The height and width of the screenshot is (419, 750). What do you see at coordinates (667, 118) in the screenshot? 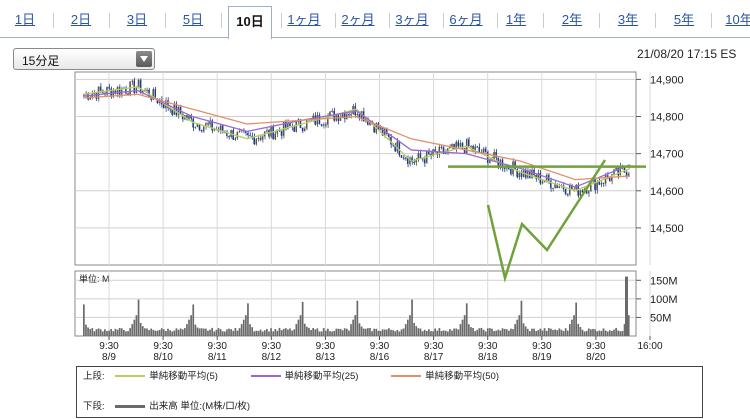
I see `price-tick-label: 14,800` at bounding box center [667, 118].